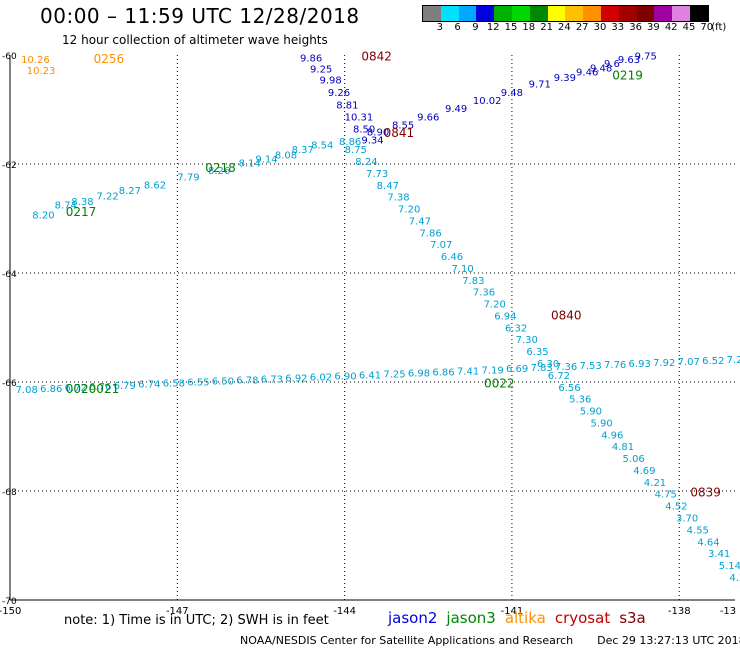 This screenshot has height=650, width=740. What do you see at coordinates (344, 611) in the screenshot?
I see `longitude-tick-label: -144` at bounding box center [344, 611].